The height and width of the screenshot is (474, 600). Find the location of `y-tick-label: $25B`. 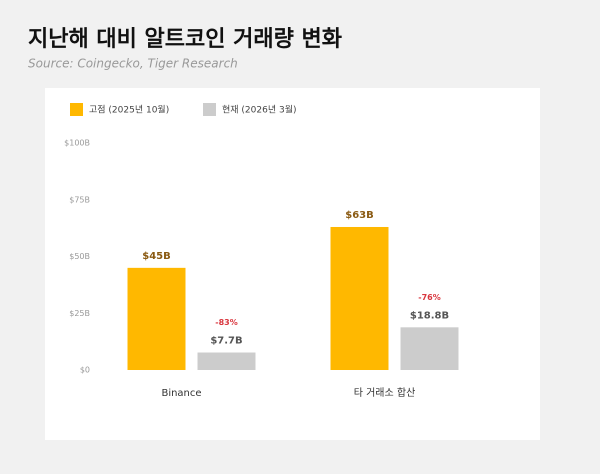

y-tick-label: $25B is located at coordinates (79, 313).